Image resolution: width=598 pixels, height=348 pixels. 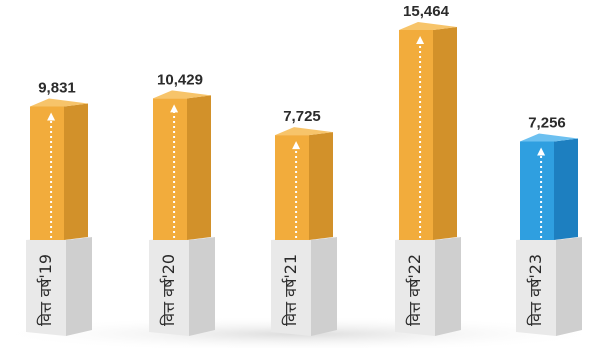 What do you see at coordinates (547, 122) in the screenshot?
I see `value-label: 7,256` at bounding box center [547, 122].